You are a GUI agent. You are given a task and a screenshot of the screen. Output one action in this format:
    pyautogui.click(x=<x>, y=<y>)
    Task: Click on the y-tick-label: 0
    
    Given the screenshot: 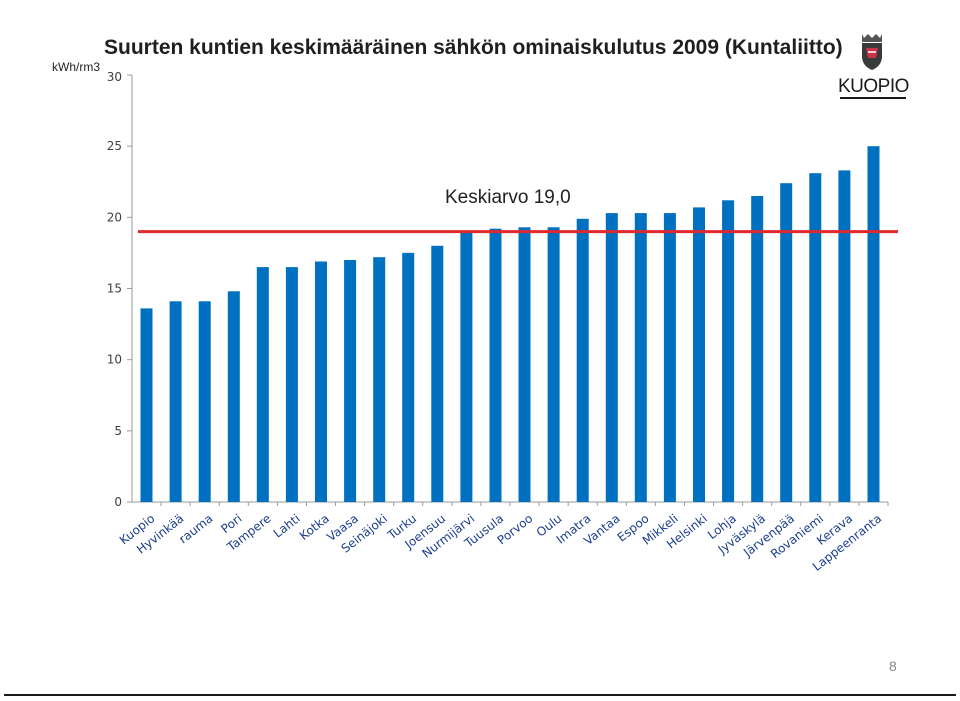 What is the action you would take?
    pyautogui.click(x=118, y=502)
    